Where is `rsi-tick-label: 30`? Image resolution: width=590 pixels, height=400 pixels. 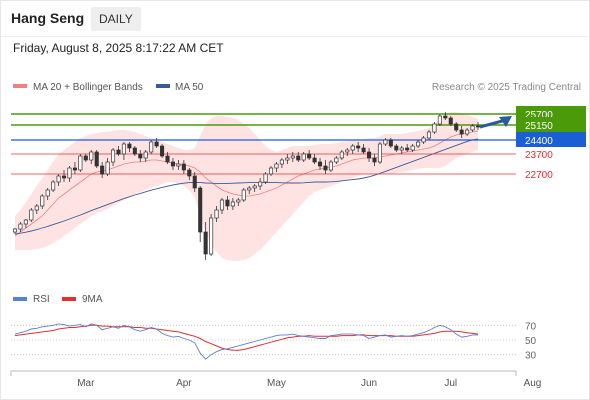
rsi-tick-label: 30 is located at coordinates (531, 356).